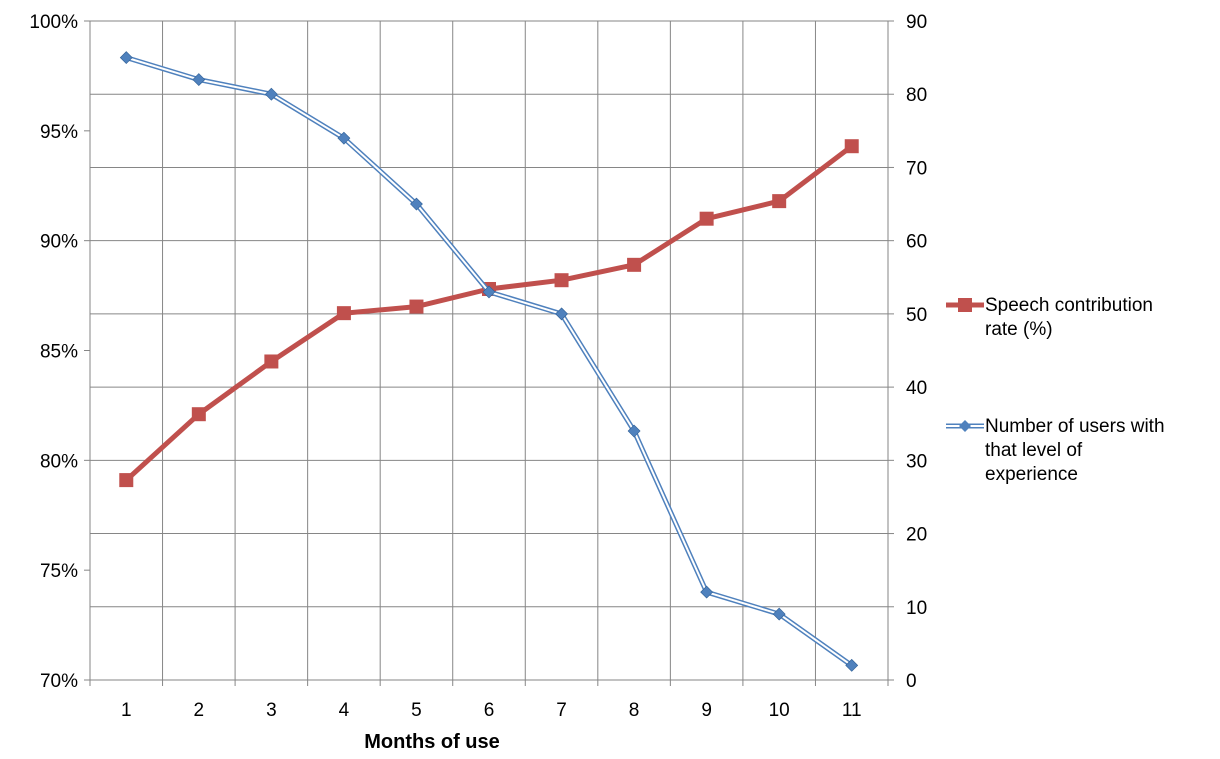 The height and width of the screenshot is (759, 1220). Describe the element at coordinates (432, 742) in the screenshot. I see `x-axis-title: Months of use` at that location.